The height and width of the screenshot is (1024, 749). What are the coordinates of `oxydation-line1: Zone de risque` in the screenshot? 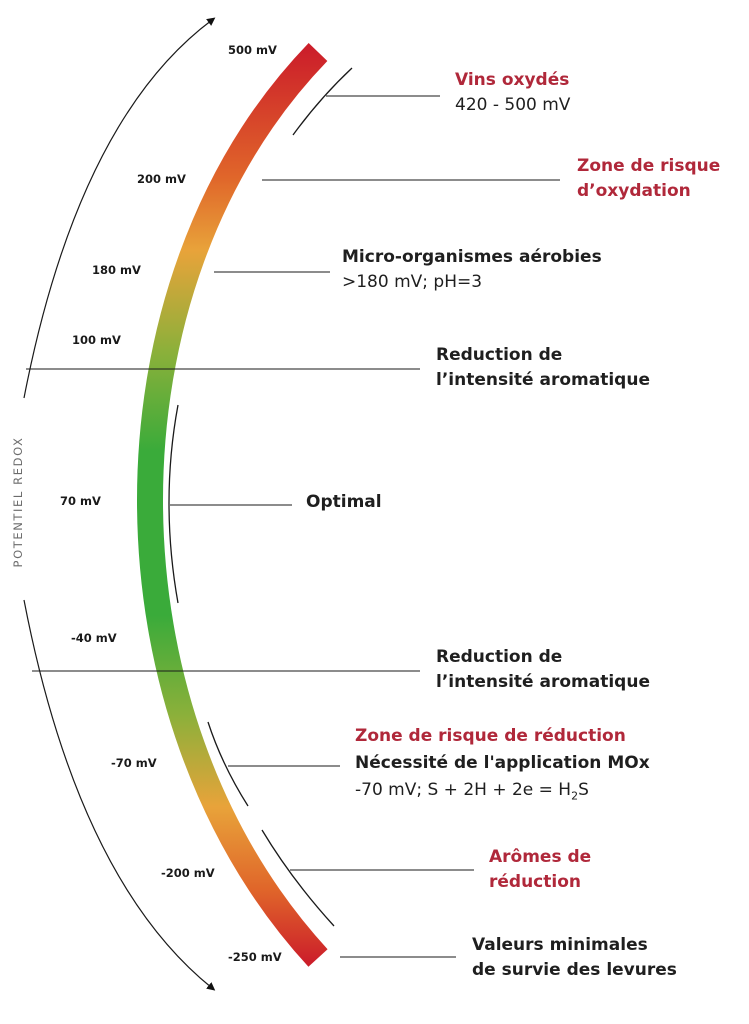 It's located at (649, 166).